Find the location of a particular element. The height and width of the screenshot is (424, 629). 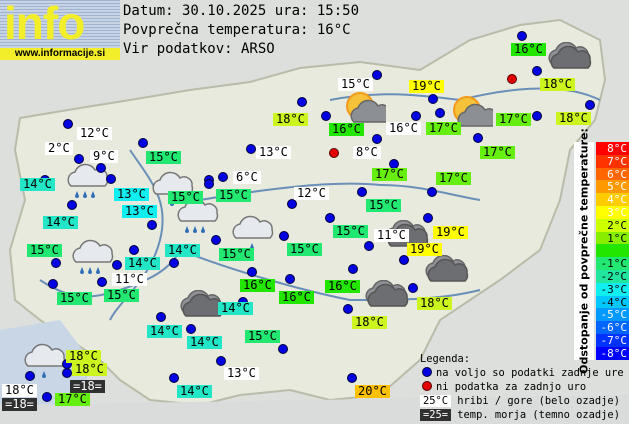

mountain-temperature-label: 15°C is located at coordinates (355, 84).